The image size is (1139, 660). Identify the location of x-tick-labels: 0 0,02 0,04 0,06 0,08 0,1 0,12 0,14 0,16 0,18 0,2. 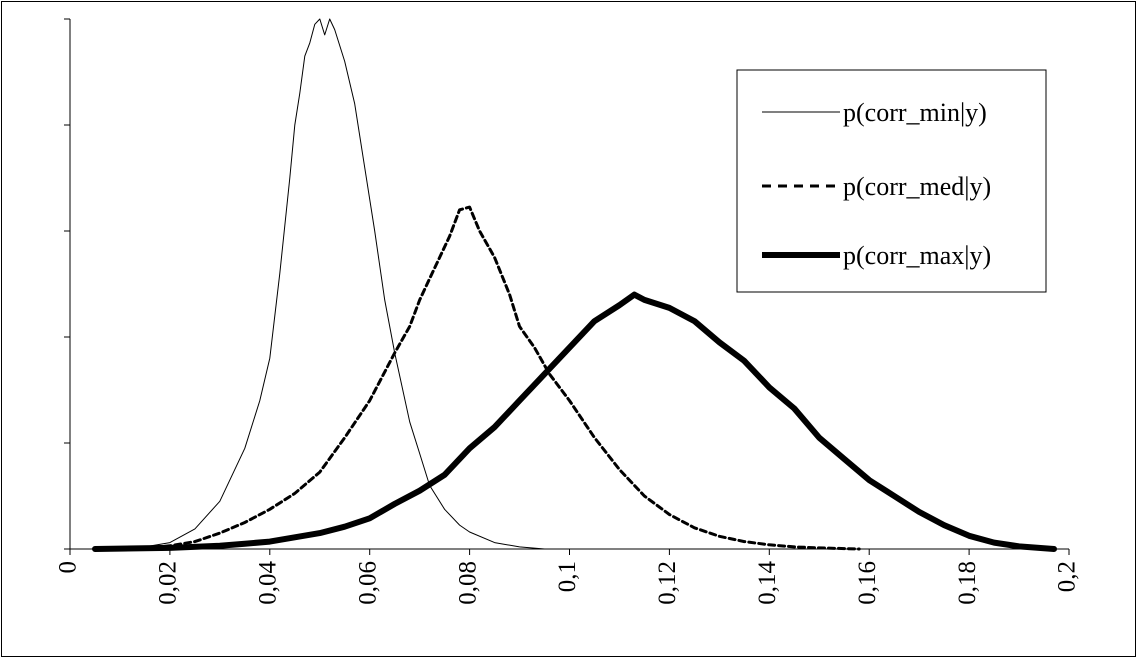
(568, 583).